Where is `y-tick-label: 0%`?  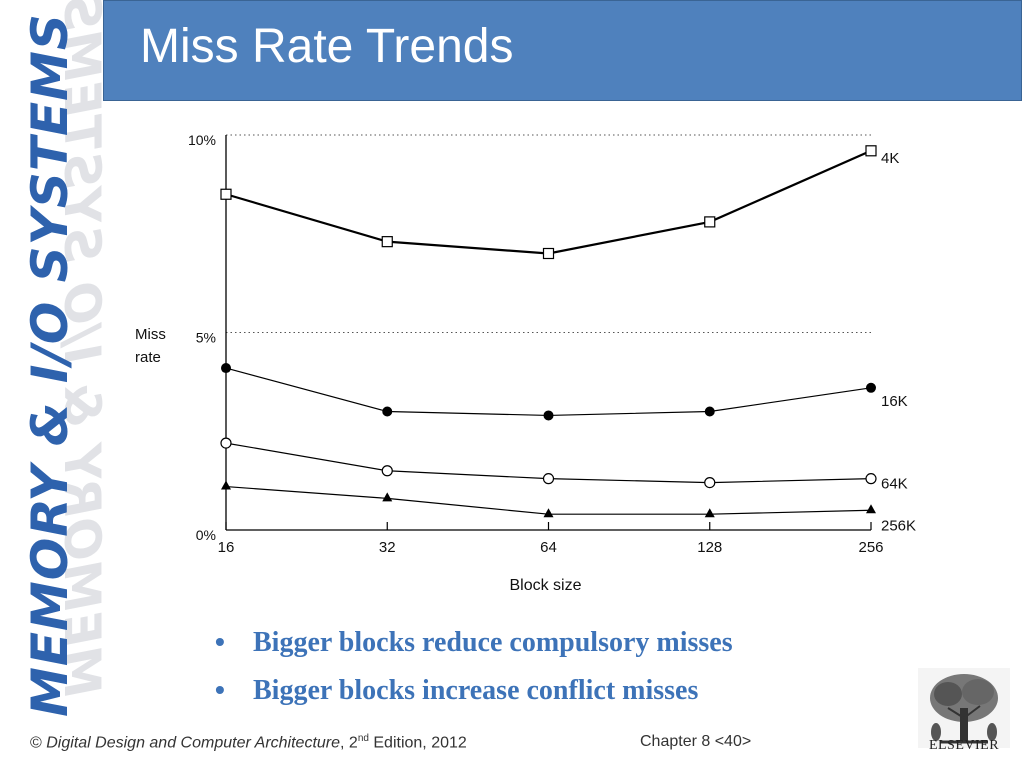
y-tick-label: 0% is located at coordinates (206, 535).